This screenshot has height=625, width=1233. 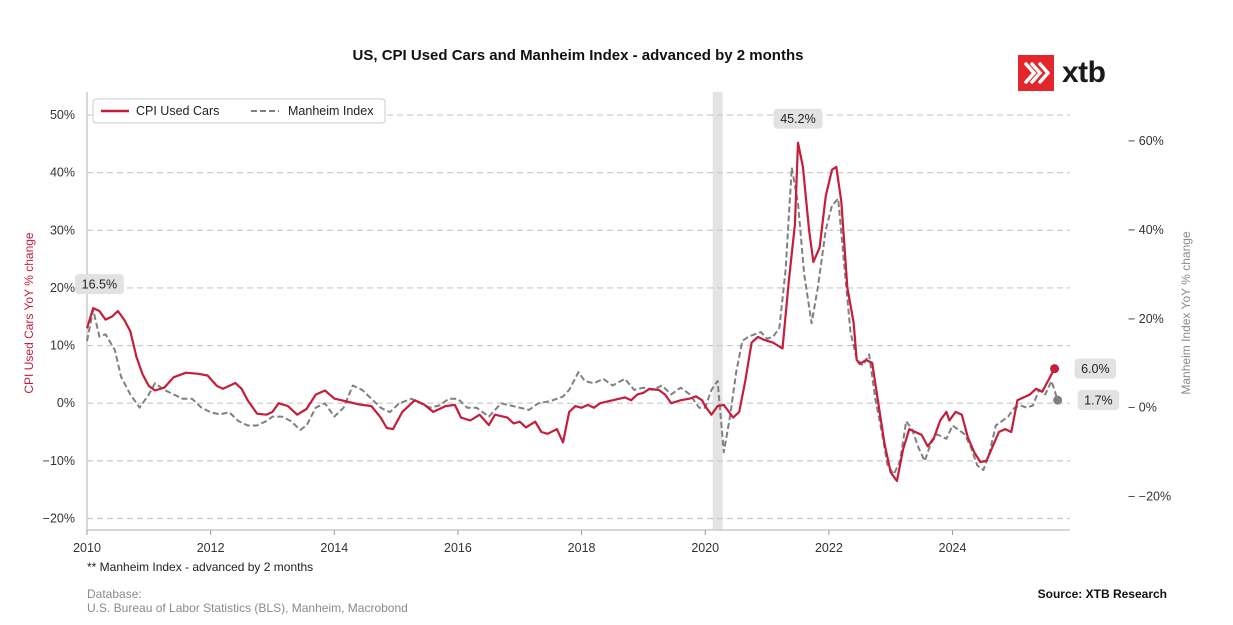 I want to click on x-tick-label: 2024, so click(x=953, y=548).